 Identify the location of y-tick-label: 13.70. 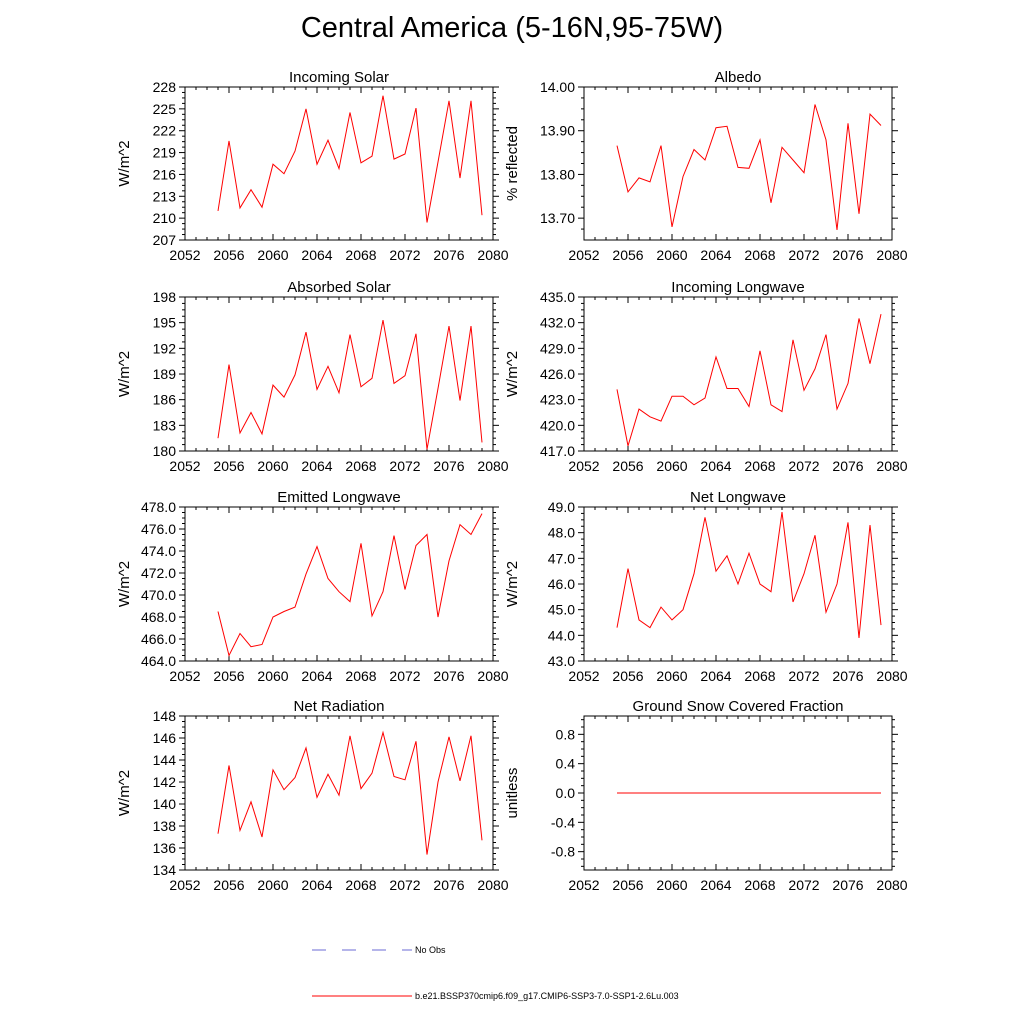
(557, 218).